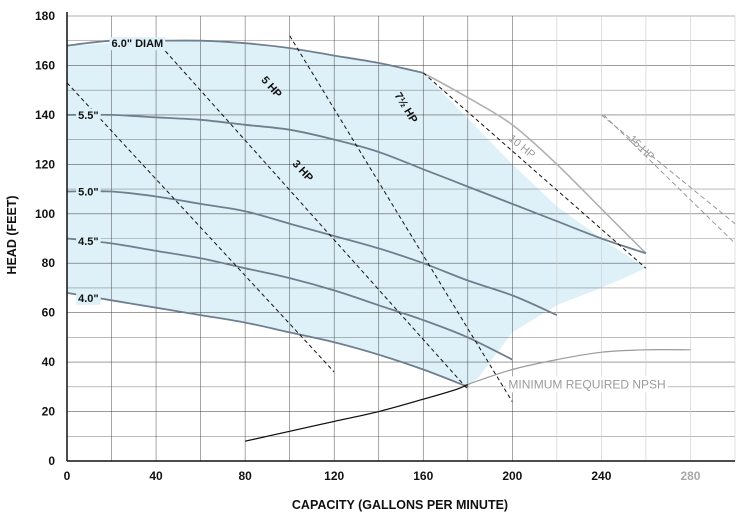 Image resolution: width=743 pixels, height=514 pixels. I want to click on impeller-label-4: 4.5", so click(88, 242).